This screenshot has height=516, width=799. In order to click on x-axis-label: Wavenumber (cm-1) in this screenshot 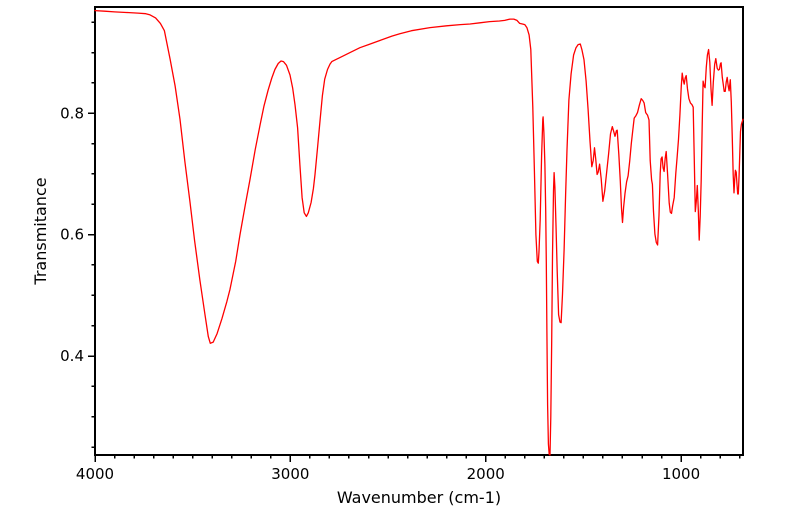, I will do `click(419, 497)`.